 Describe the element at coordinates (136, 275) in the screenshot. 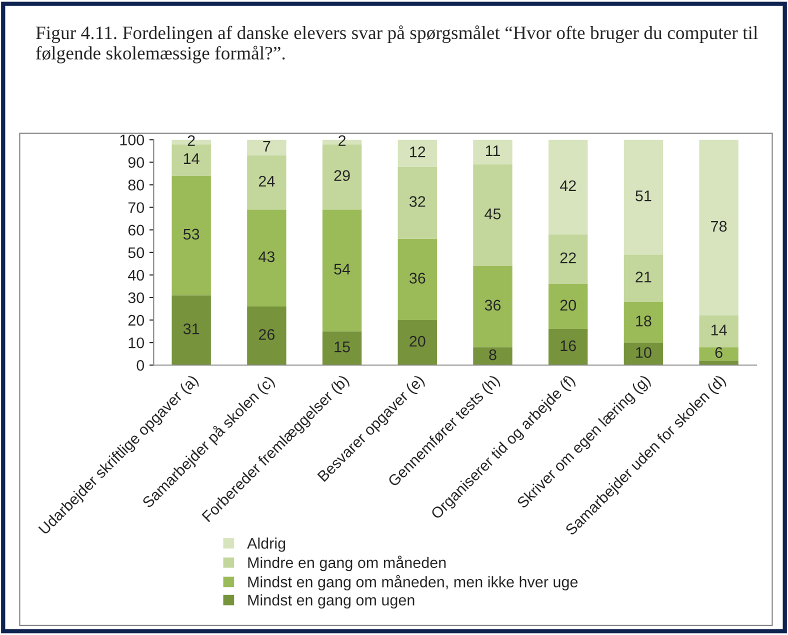

I see `y-tick-label: 40` at that location.